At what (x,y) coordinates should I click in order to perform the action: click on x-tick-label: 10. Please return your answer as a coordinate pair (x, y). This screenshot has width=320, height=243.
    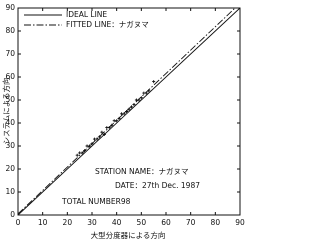
    Looking at the image, I should click on (43, 222).